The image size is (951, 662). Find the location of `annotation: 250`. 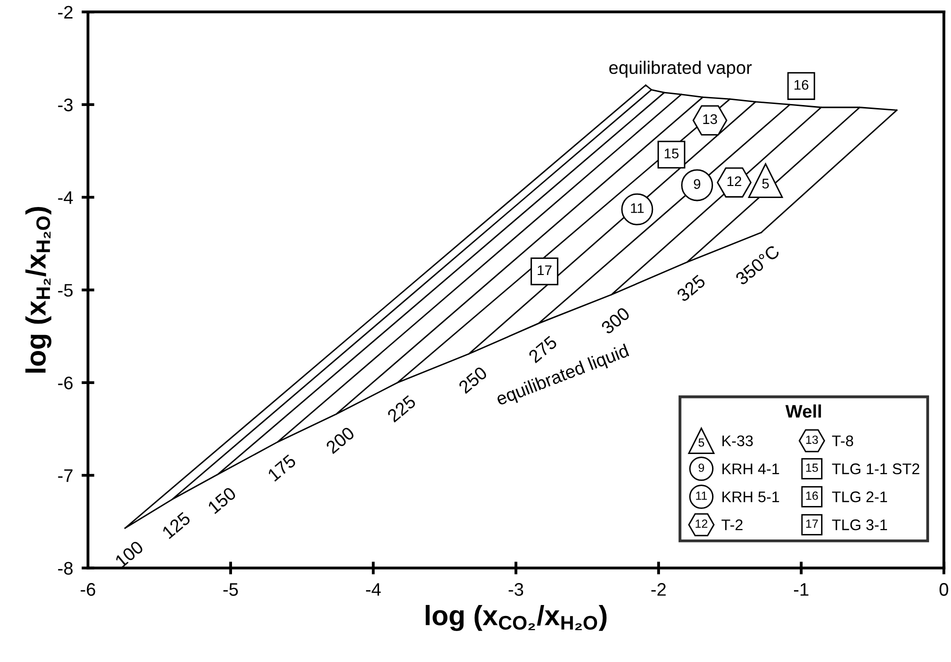

annotation: 250 is located at coordinates (473, 380).